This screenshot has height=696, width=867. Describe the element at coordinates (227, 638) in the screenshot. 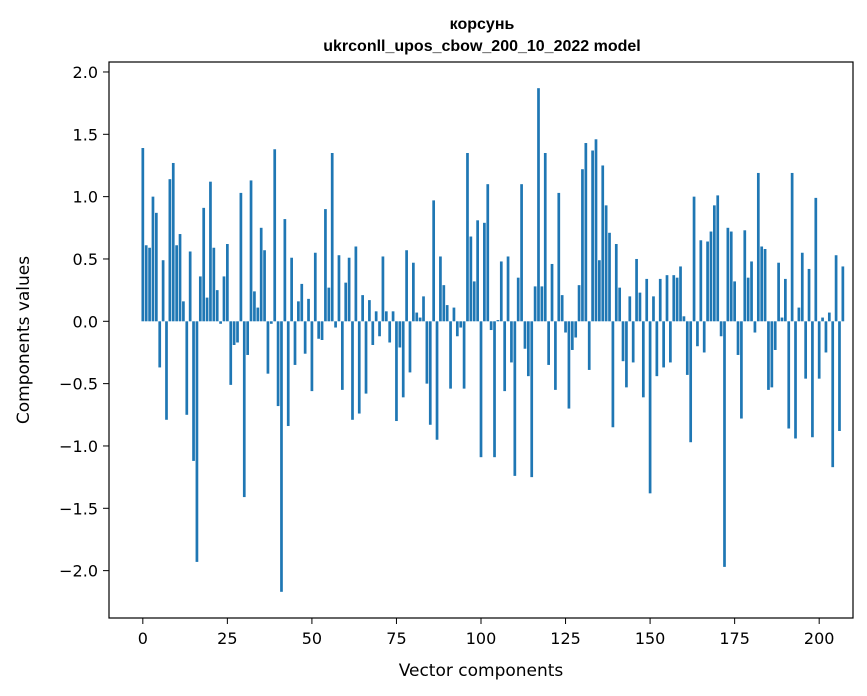

I see `x-tick-label: 25` at that location.